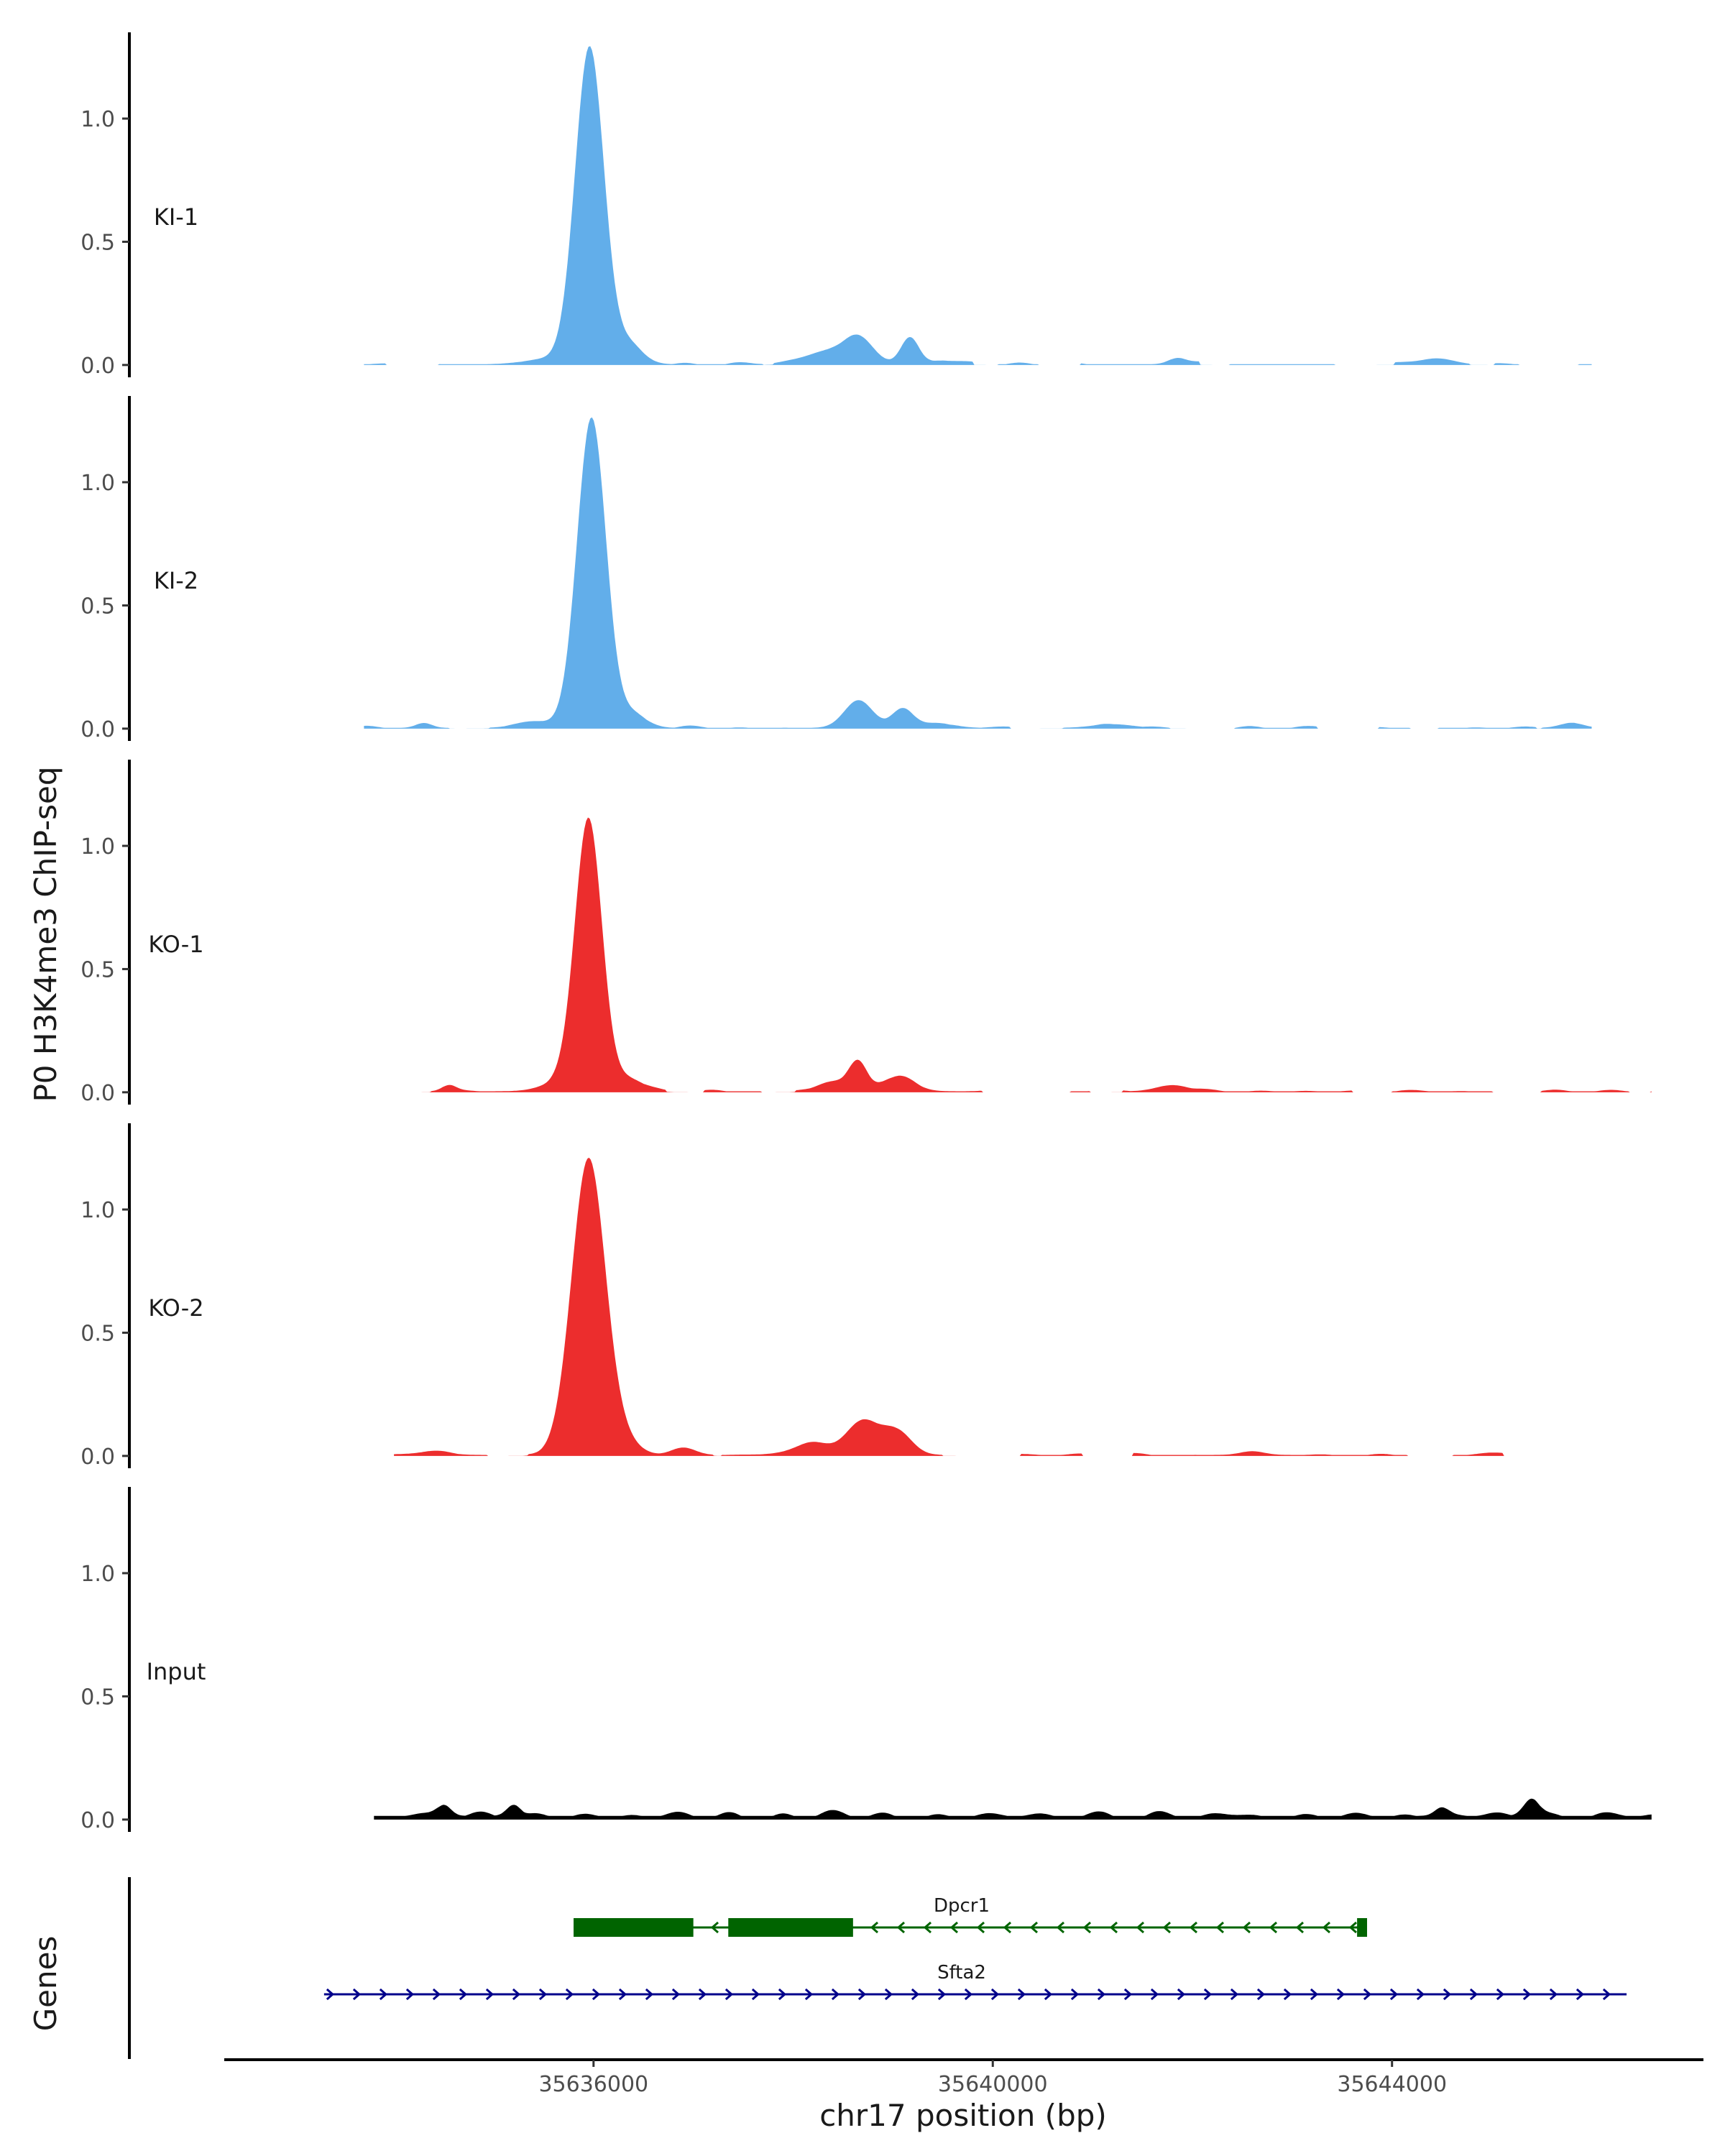 The image size is (1725, 2156). I want to click on track-panel-ki-1: 0.0 0.5 1.0 KI-1, so click(836, 205).